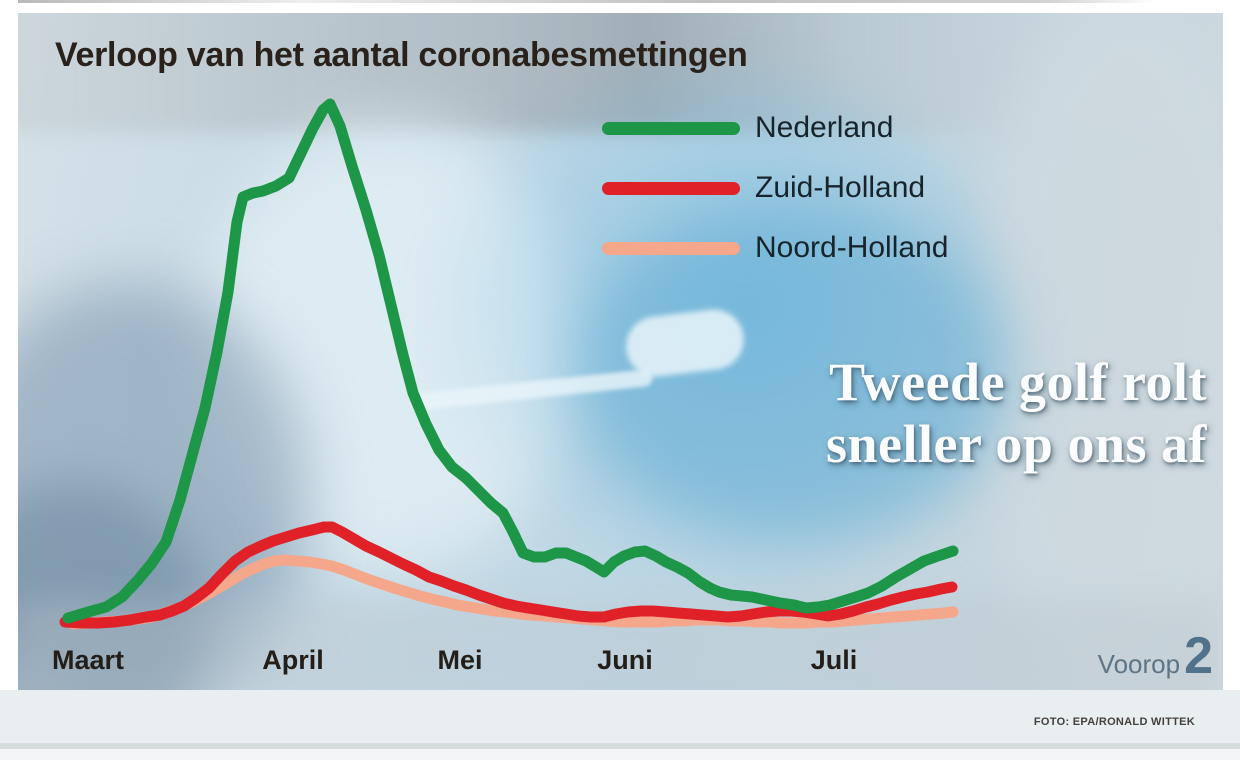  Describe the element at coordinates (671, 128) in the screenshot. I see `legend-swatch-nederland` at that location.